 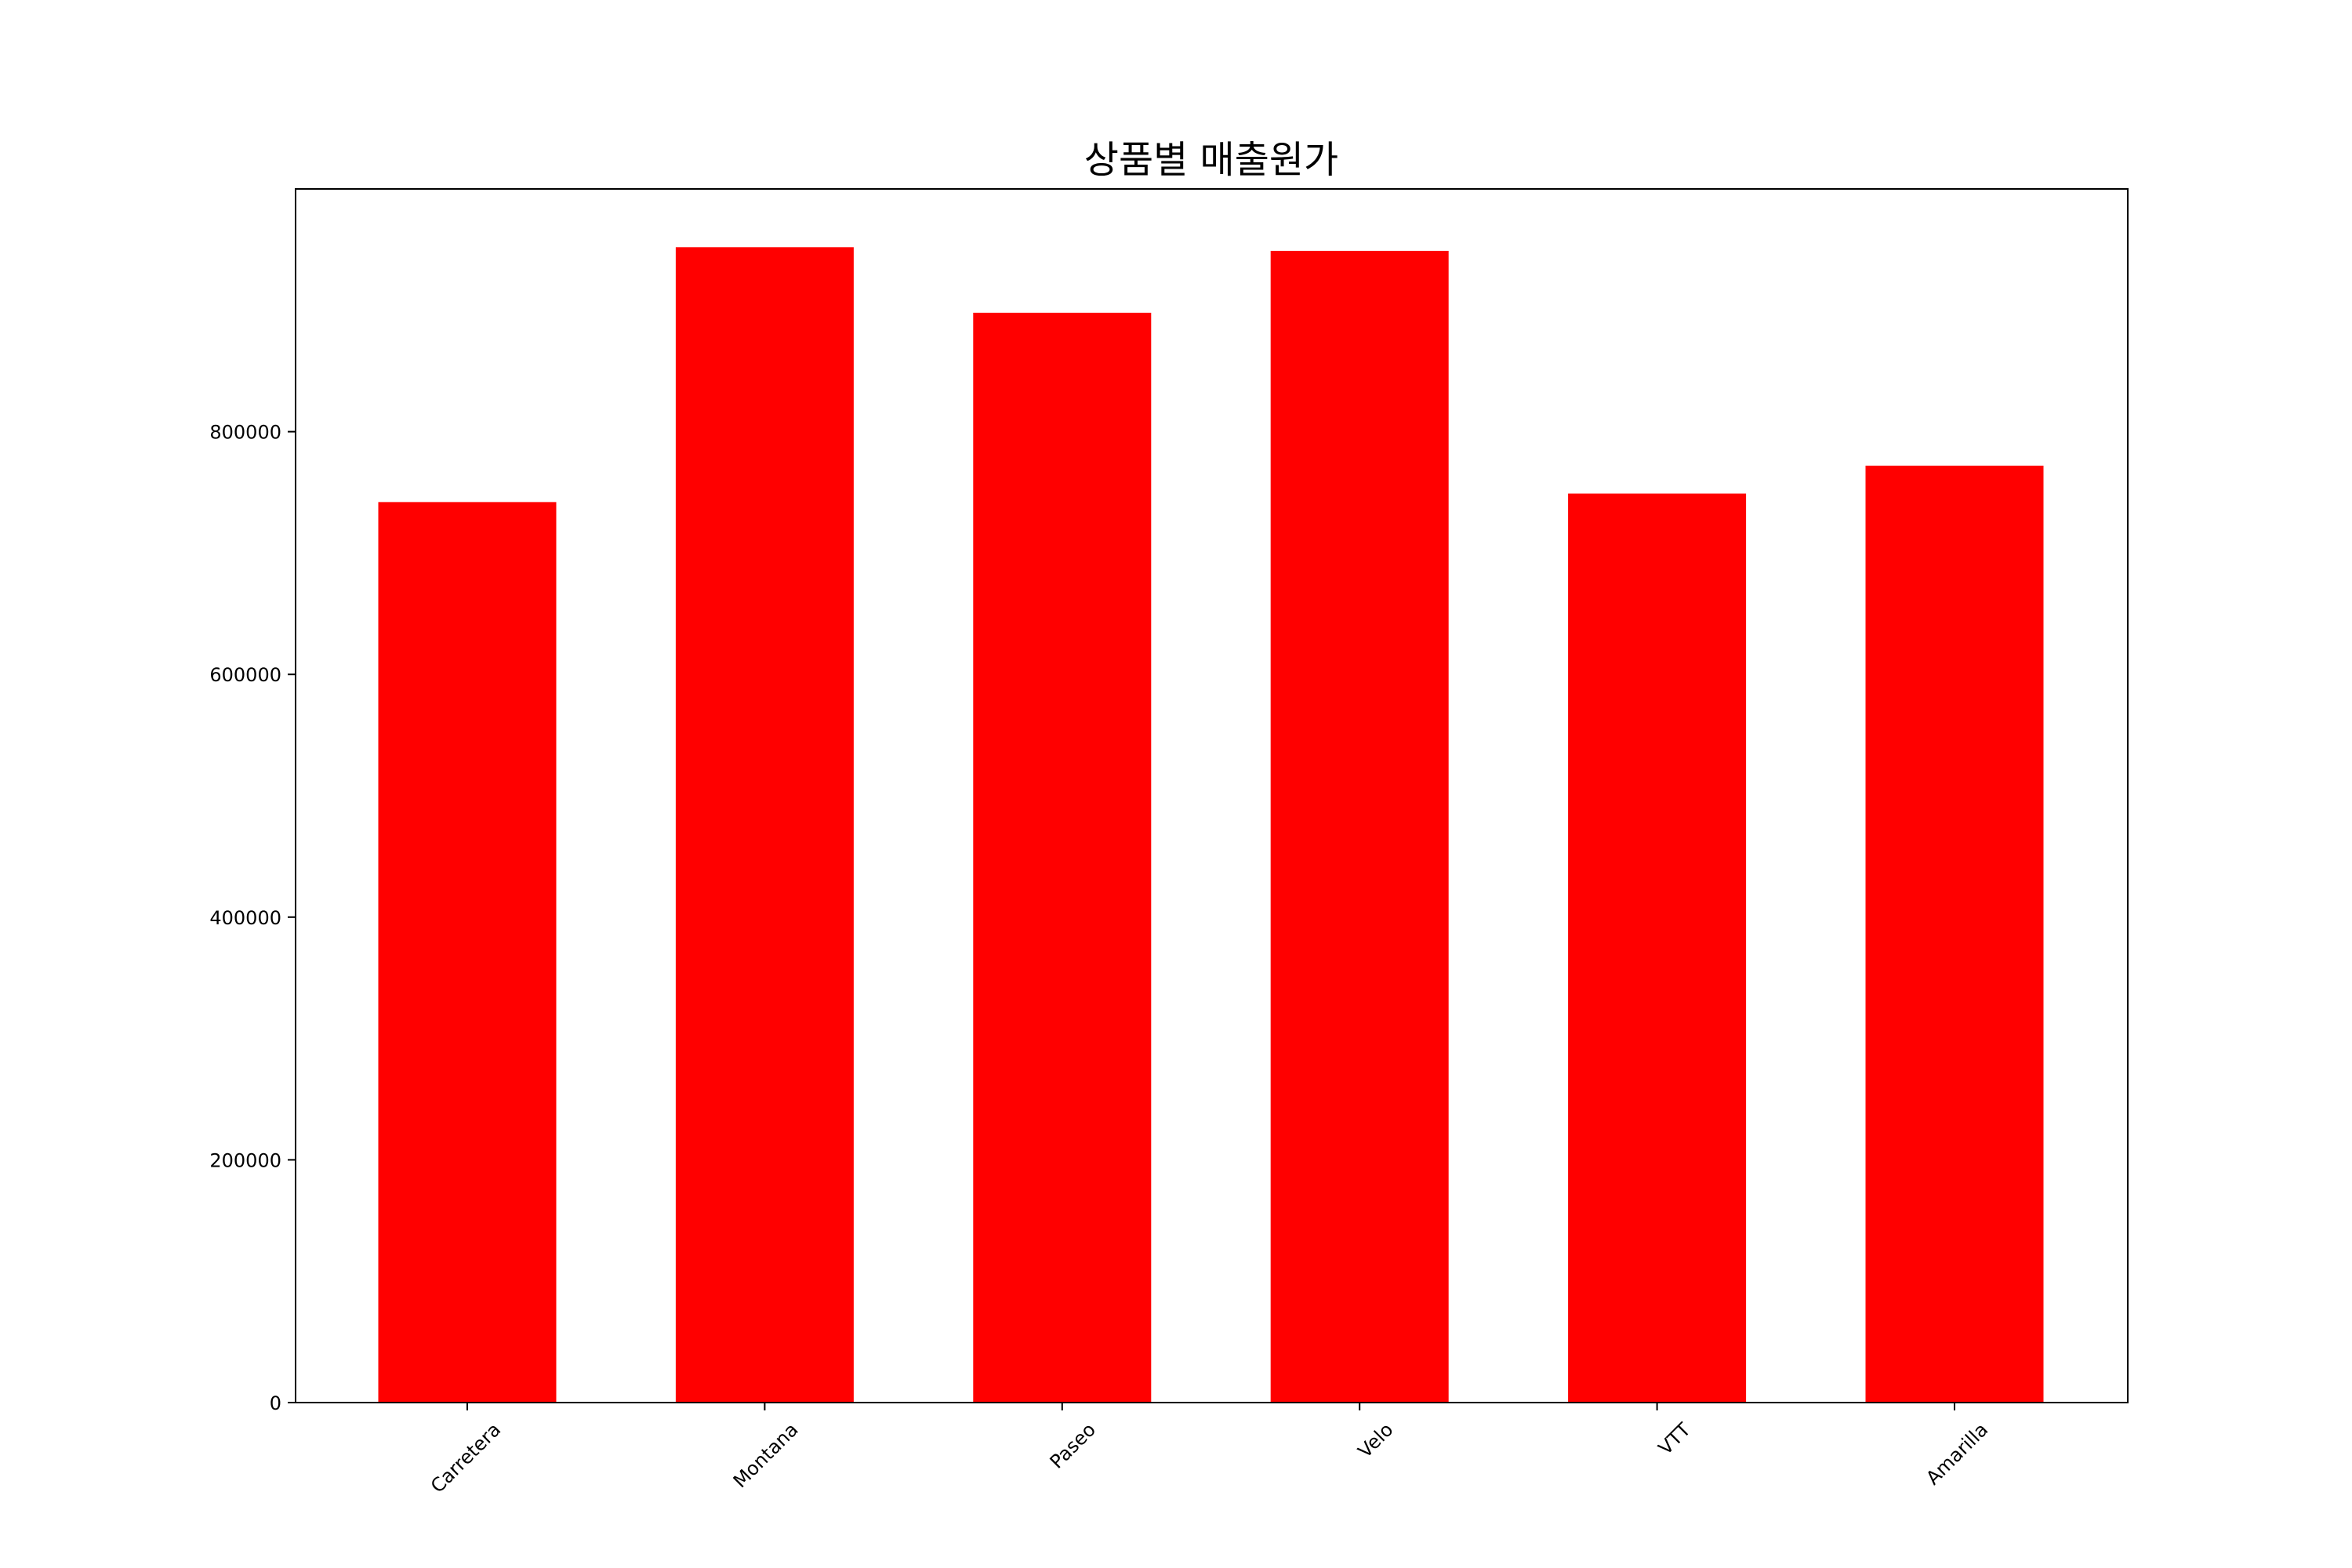 What do you see at coordinates (245, 433) in the screenshot?
I see `y-tick-label: 800000` at bounding box center [245, 433].